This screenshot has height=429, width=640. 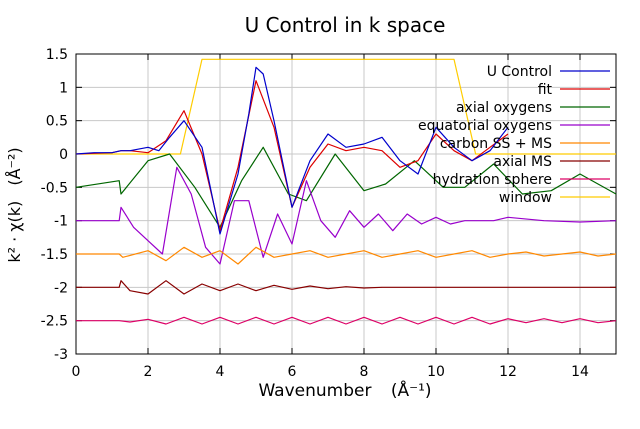 What do you see at coordinates (346, 255) in the screenshot?
I see `series-line-carbon-ss-ms` at bounding box center [346, 255].